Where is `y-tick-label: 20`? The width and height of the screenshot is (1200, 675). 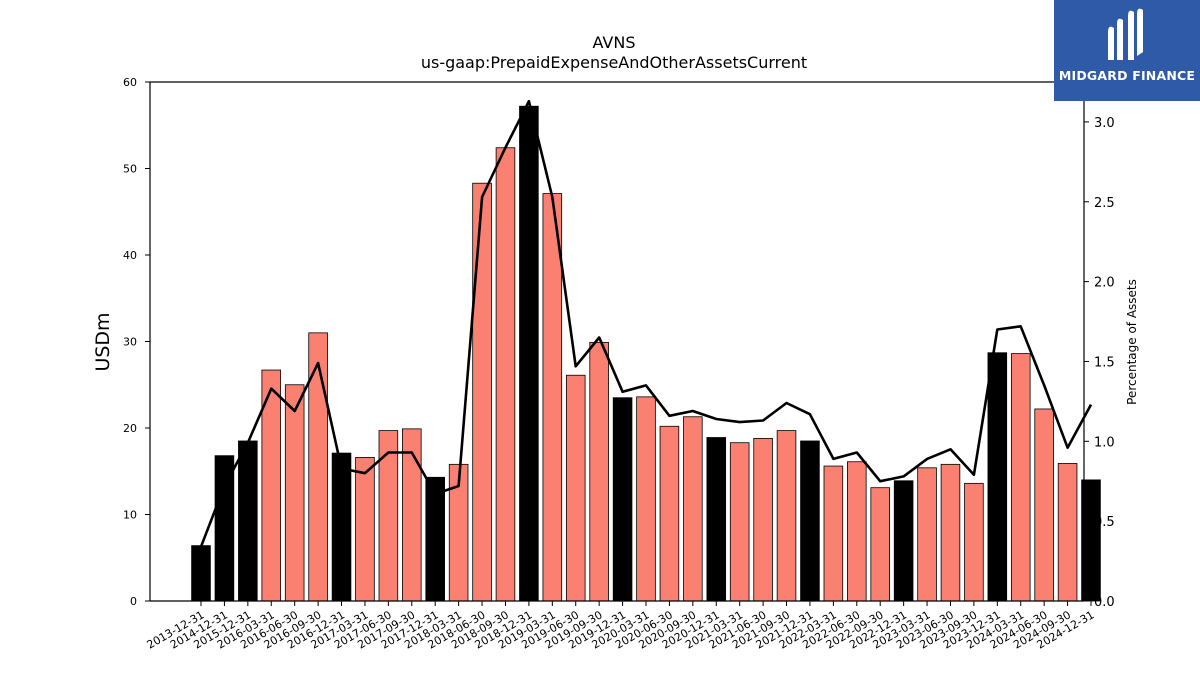
y-tick-label: 20 is located at coordinates (130, 428).